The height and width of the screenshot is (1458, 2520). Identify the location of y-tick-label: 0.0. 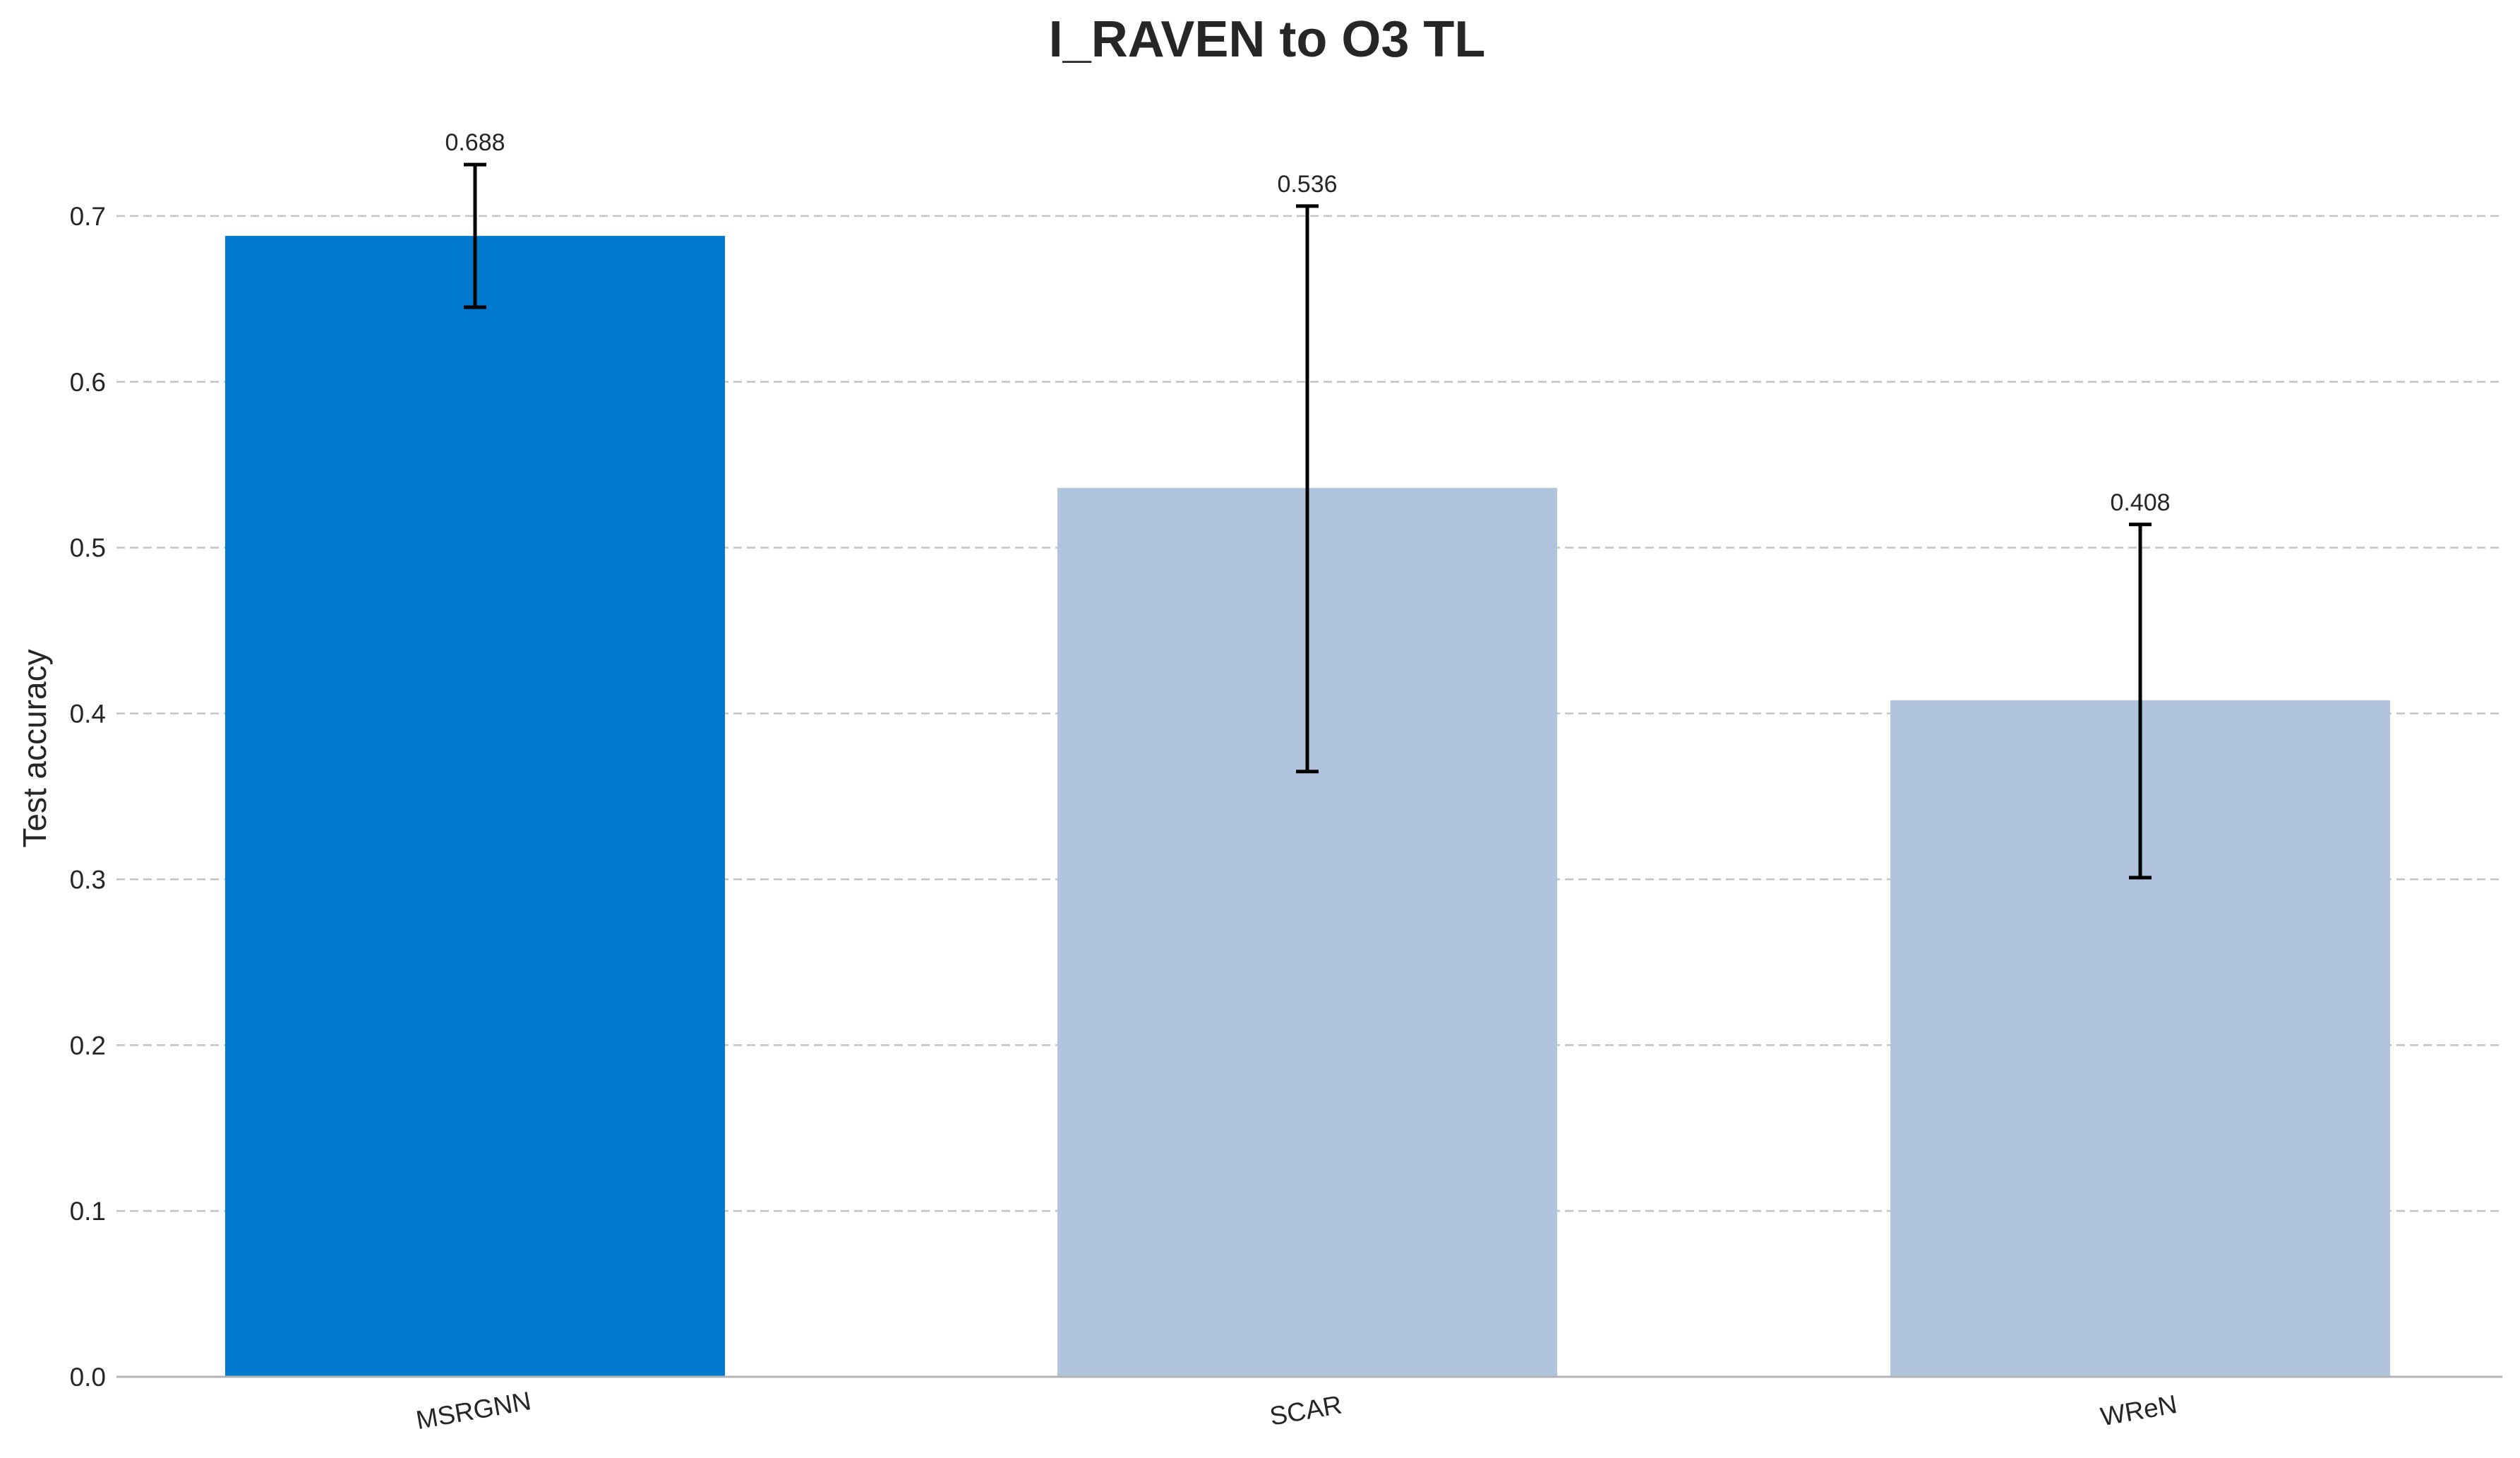
(88, 1377).